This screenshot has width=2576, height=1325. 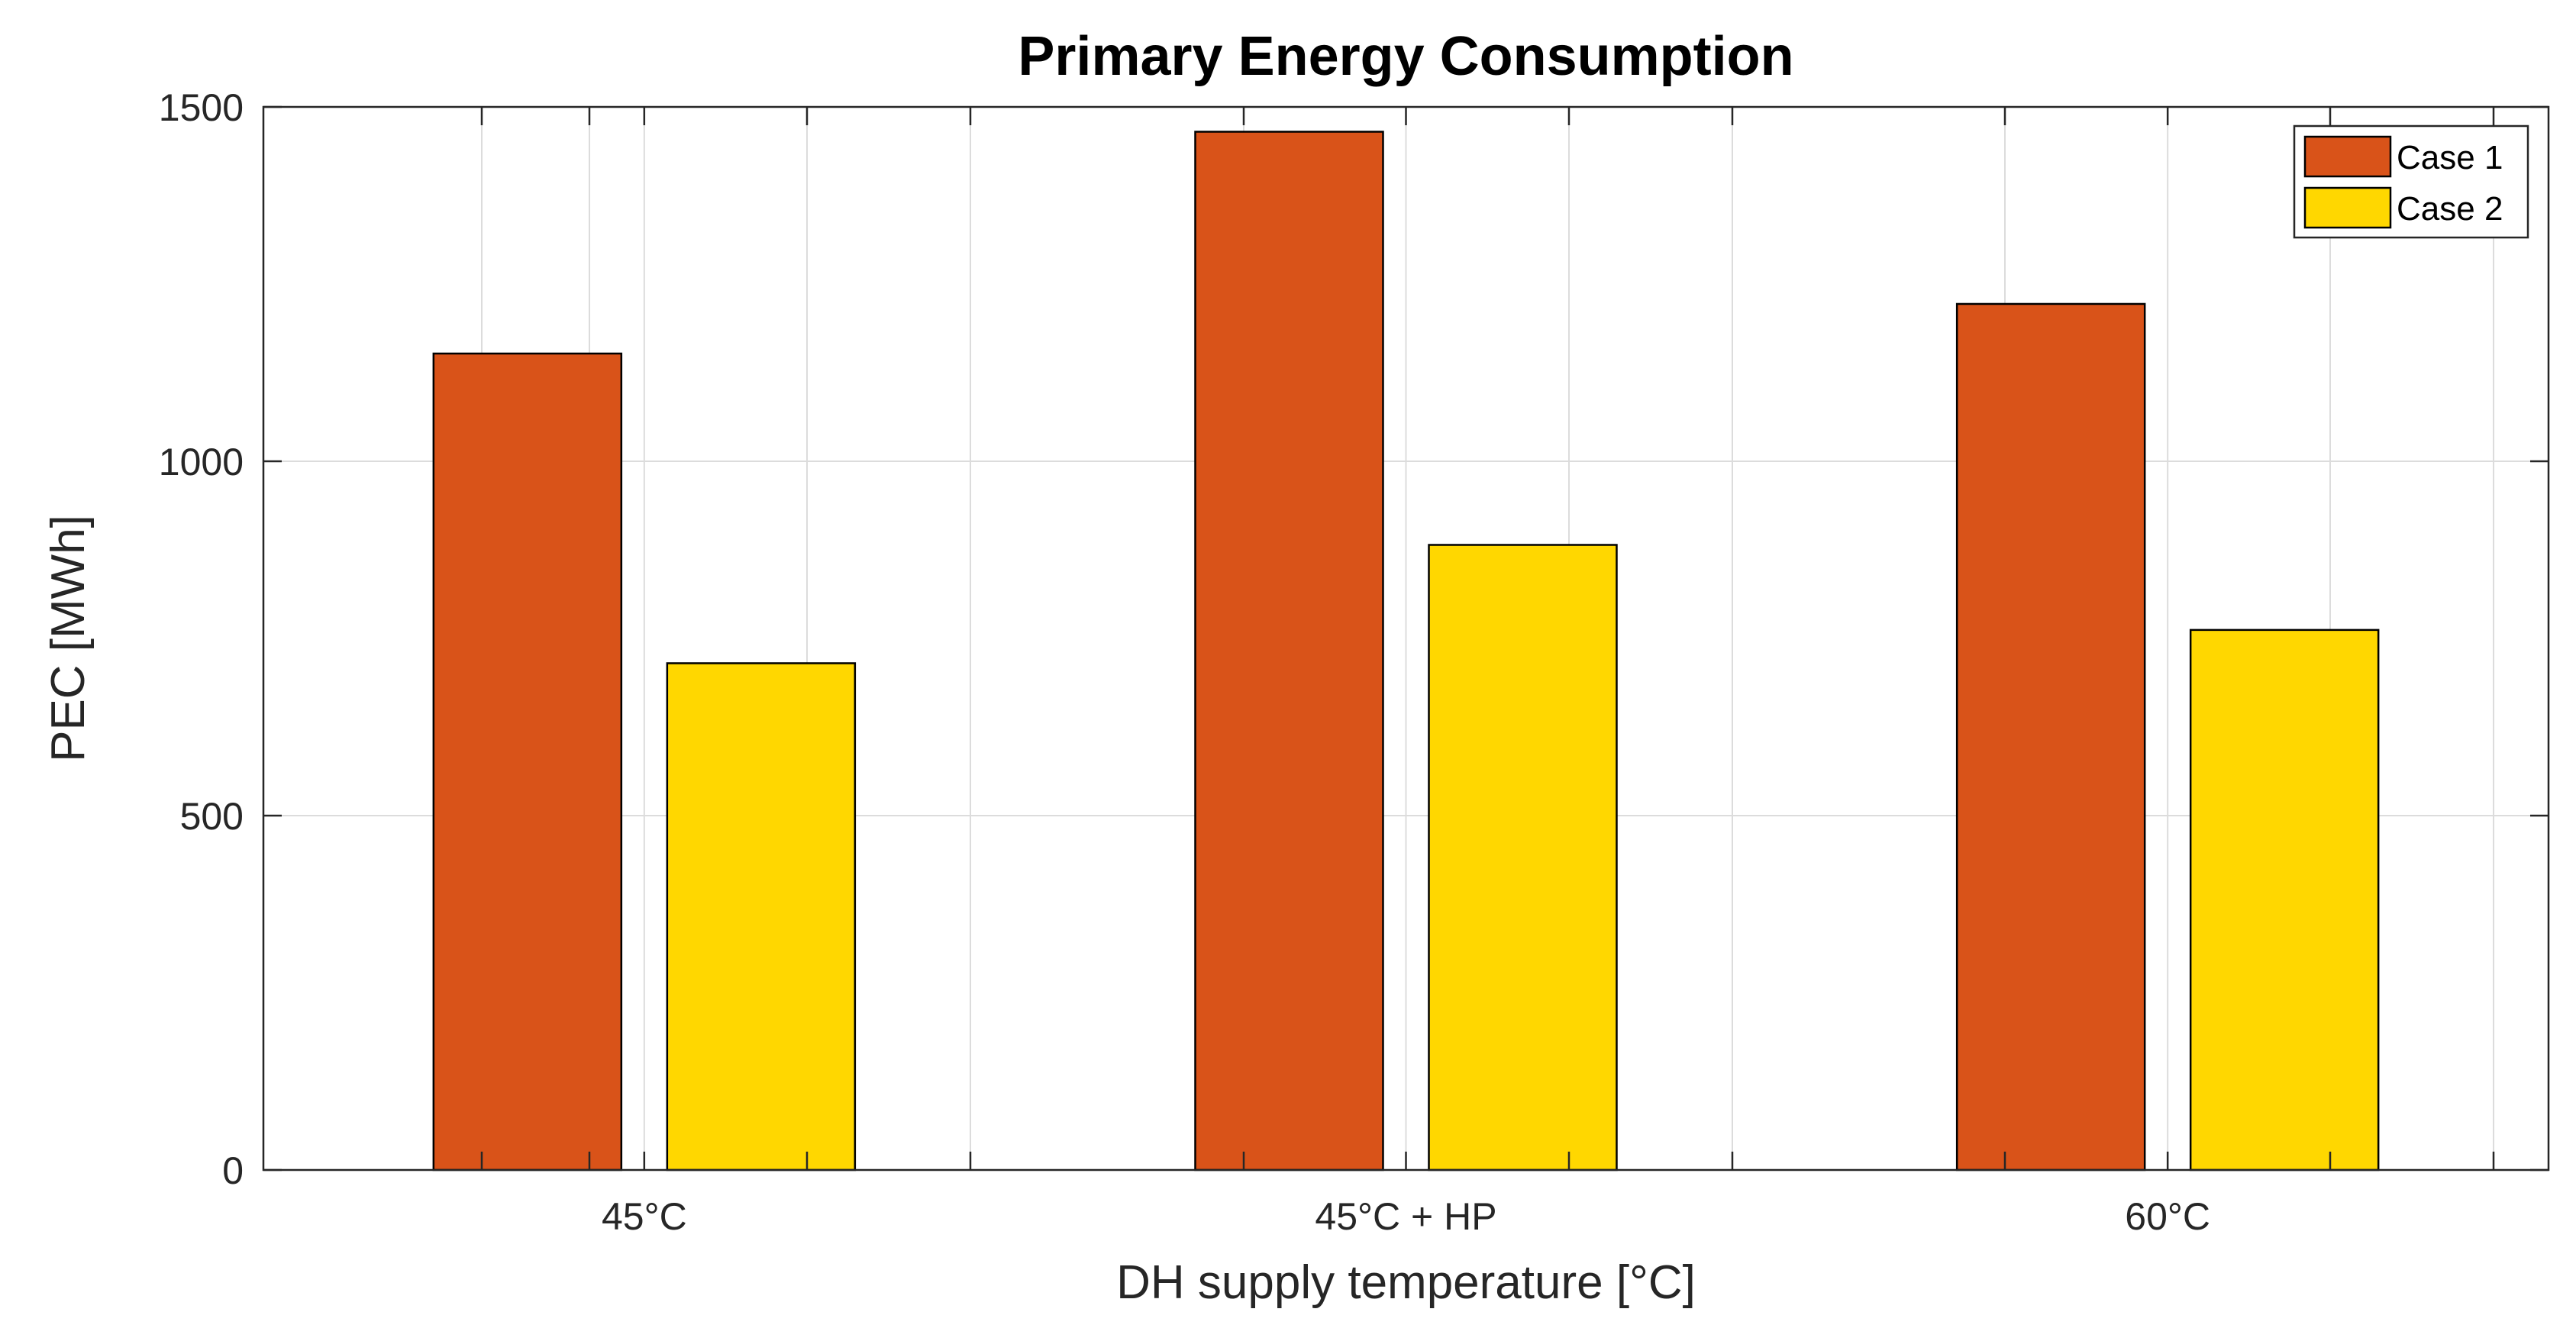 I want to click on y-tick-label: 0, so click(x=233, y=1170).